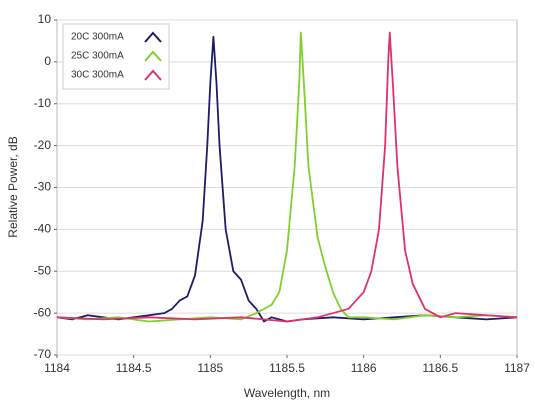 The height and width of the screenshot is (414, 535). I want to click on y-tick-label: -40, so click(43, 229).